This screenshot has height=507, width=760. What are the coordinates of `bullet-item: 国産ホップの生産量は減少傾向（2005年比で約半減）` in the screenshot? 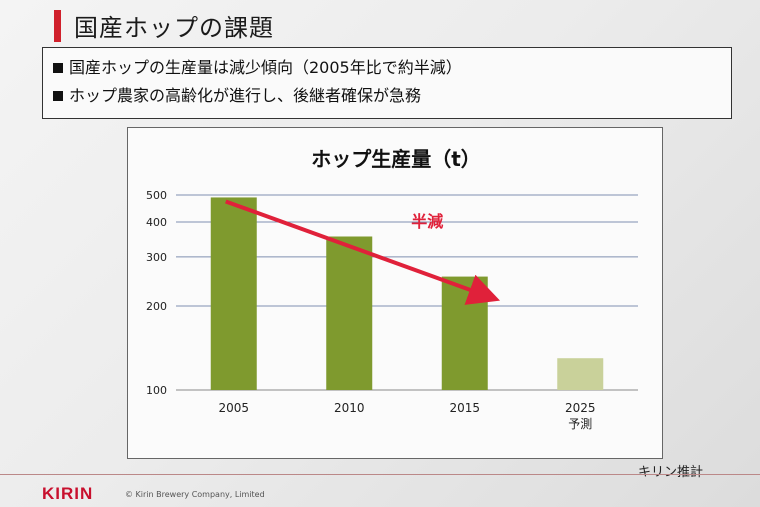 It's located at (387, 68).